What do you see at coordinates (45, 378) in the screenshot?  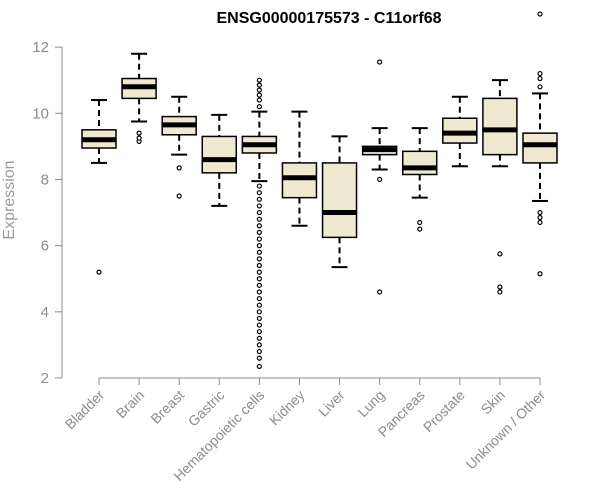 I see `y-tick-label: 2` at bounding box center [45, 378].